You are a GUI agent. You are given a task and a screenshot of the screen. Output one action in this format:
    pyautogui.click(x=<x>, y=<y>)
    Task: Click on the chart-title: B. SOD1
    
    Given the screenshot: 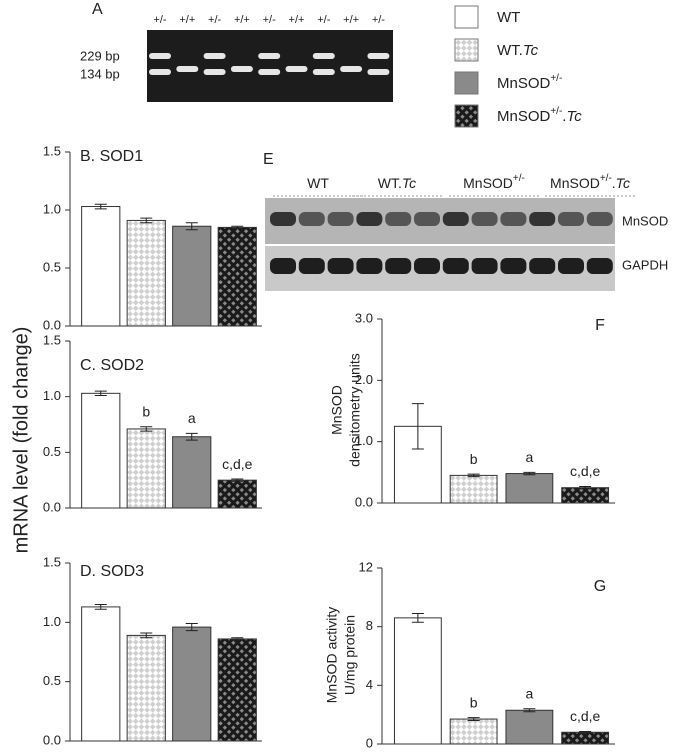 What is the action you would take?
    pyautogui.click(x=111, y=156)
    